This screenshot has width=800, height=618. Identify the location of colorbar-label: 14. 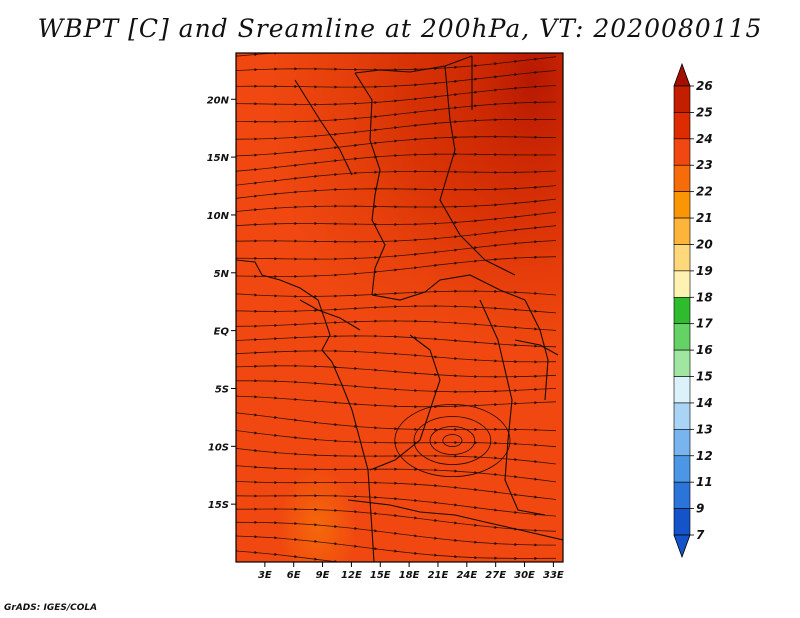
(704, 403).